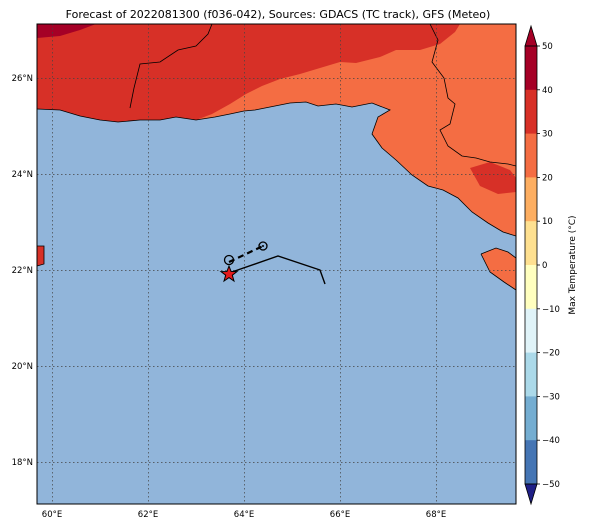 This screenshot has height=528, width=591. What do you see at coordinates (148, 515) in the screenshot?
I see `lon-tick-label: 62°E` at bounding box center [148, 515].